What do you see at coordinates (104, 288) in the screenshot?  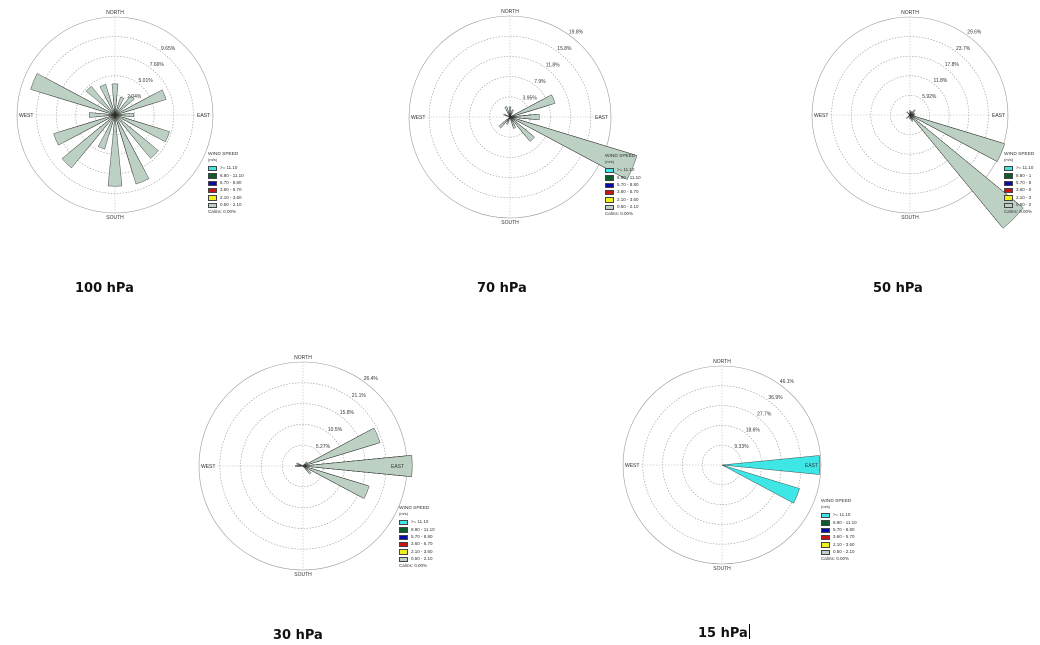 I see `pressure-caption: 100 hPa` at bounding box center [104, 288].